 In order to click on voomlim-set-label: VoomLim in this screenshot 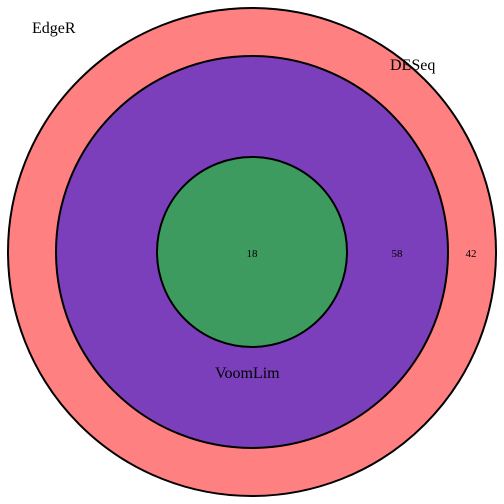, I will do `click(247, 373)`.